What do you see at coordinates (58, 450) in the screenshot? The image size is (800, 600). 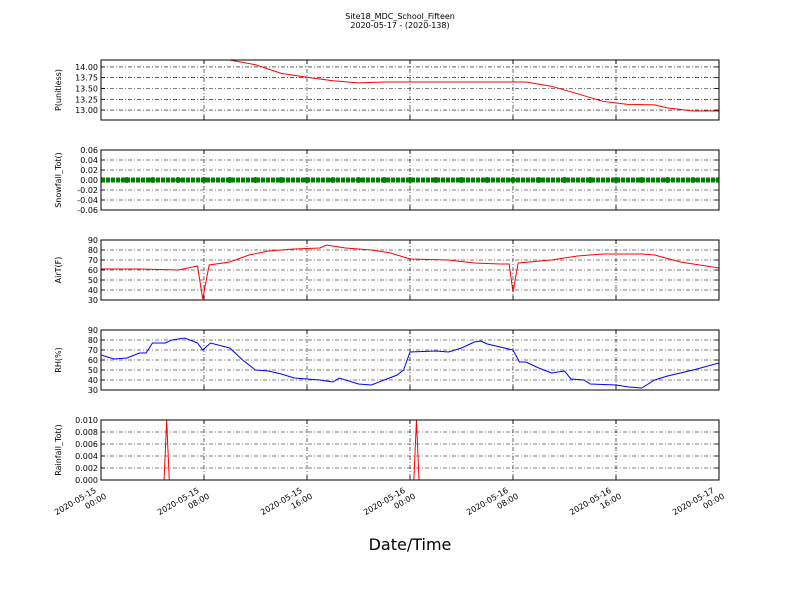 I see `y-axis-label: Rainfall_Tot()` at bounding box center [58, 450].